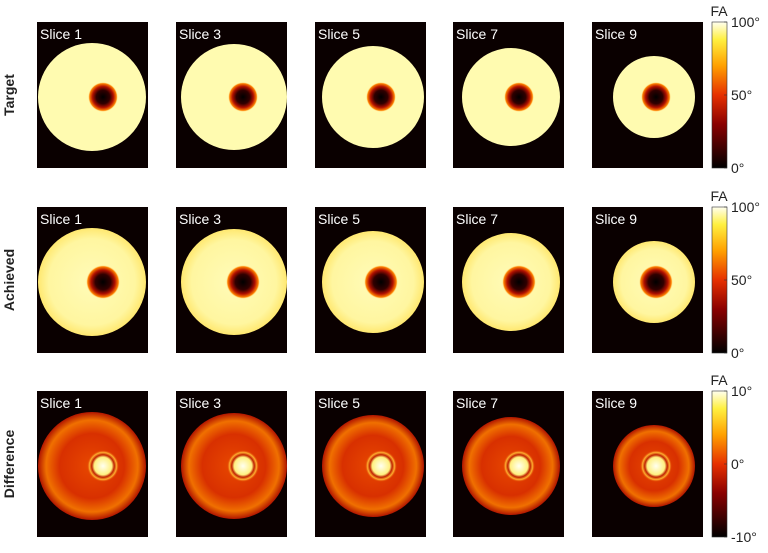 This screenshot has height=553, width=768. Describe the element at coordinates (741, 391) in the screenshot. I see `colorbar-tick-label: 10°` at that location.